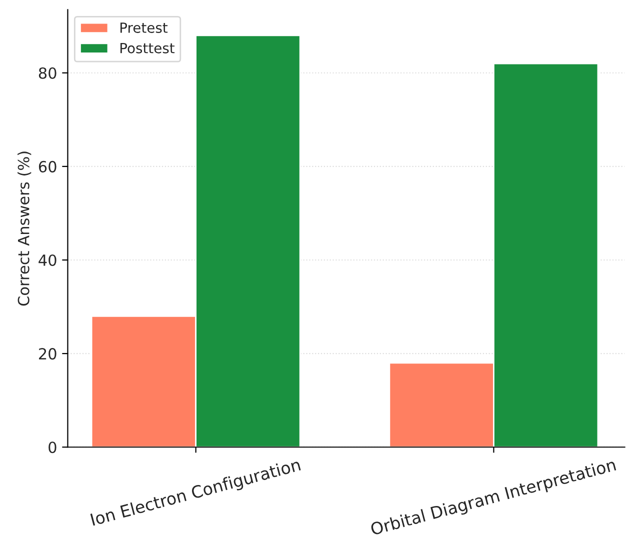  What do you see at coordinates (25, 229) in the screenshot?
I see `y-axis-title: Correct Answers (%)` at bounding box center [25, 229].